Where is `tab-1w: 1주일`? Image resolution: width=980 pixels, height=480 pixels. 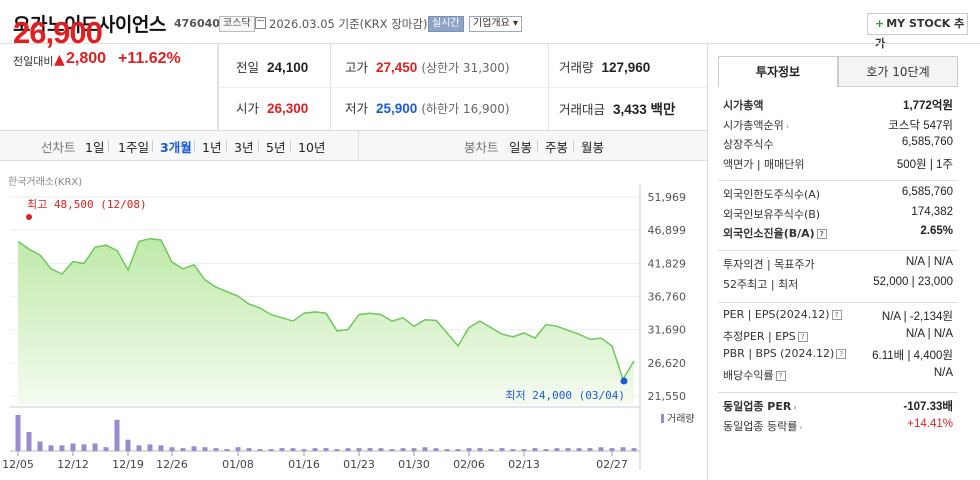 tab-1w: 1주일 is located at coordinates (133, 147).